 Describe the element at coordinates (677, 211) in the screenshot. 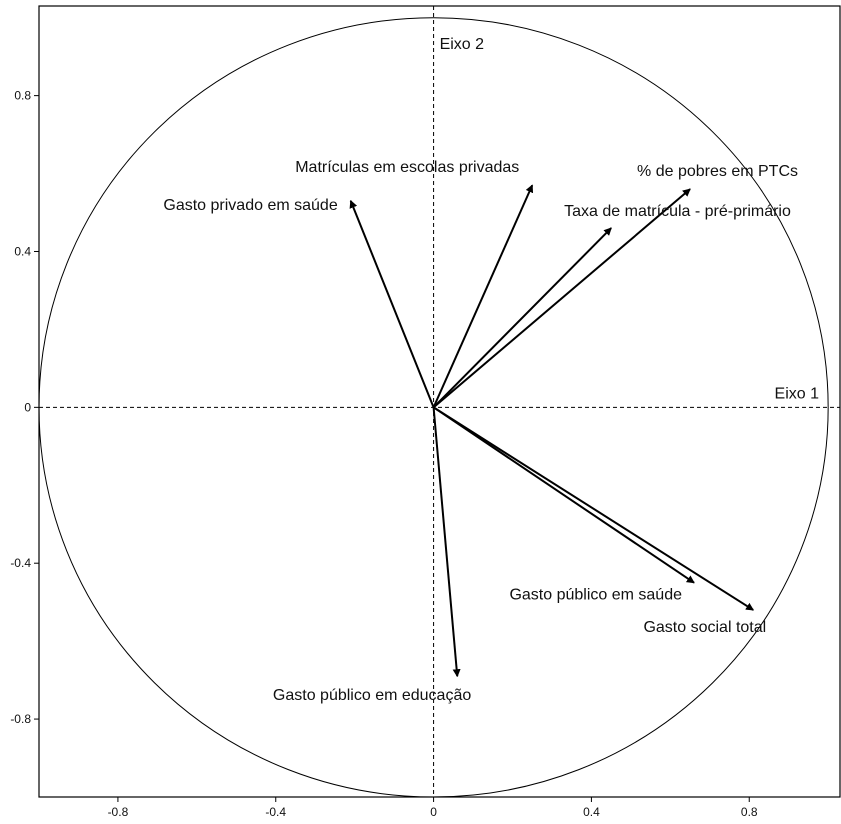

I see `variable-label: Taxa de matrícula - pré-primário` at that location.